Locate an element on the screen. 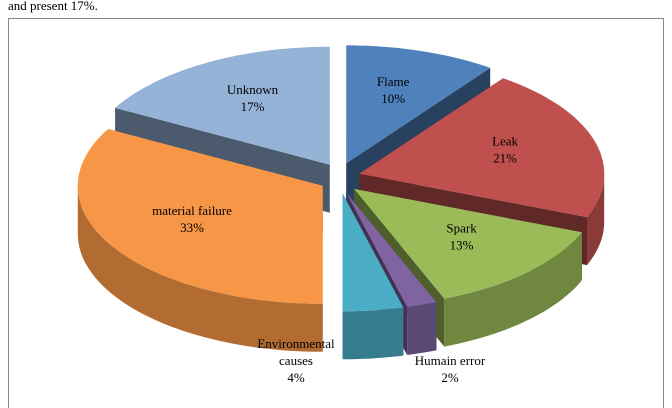  caption: and present 17%. is located at coordinates (53, 6).